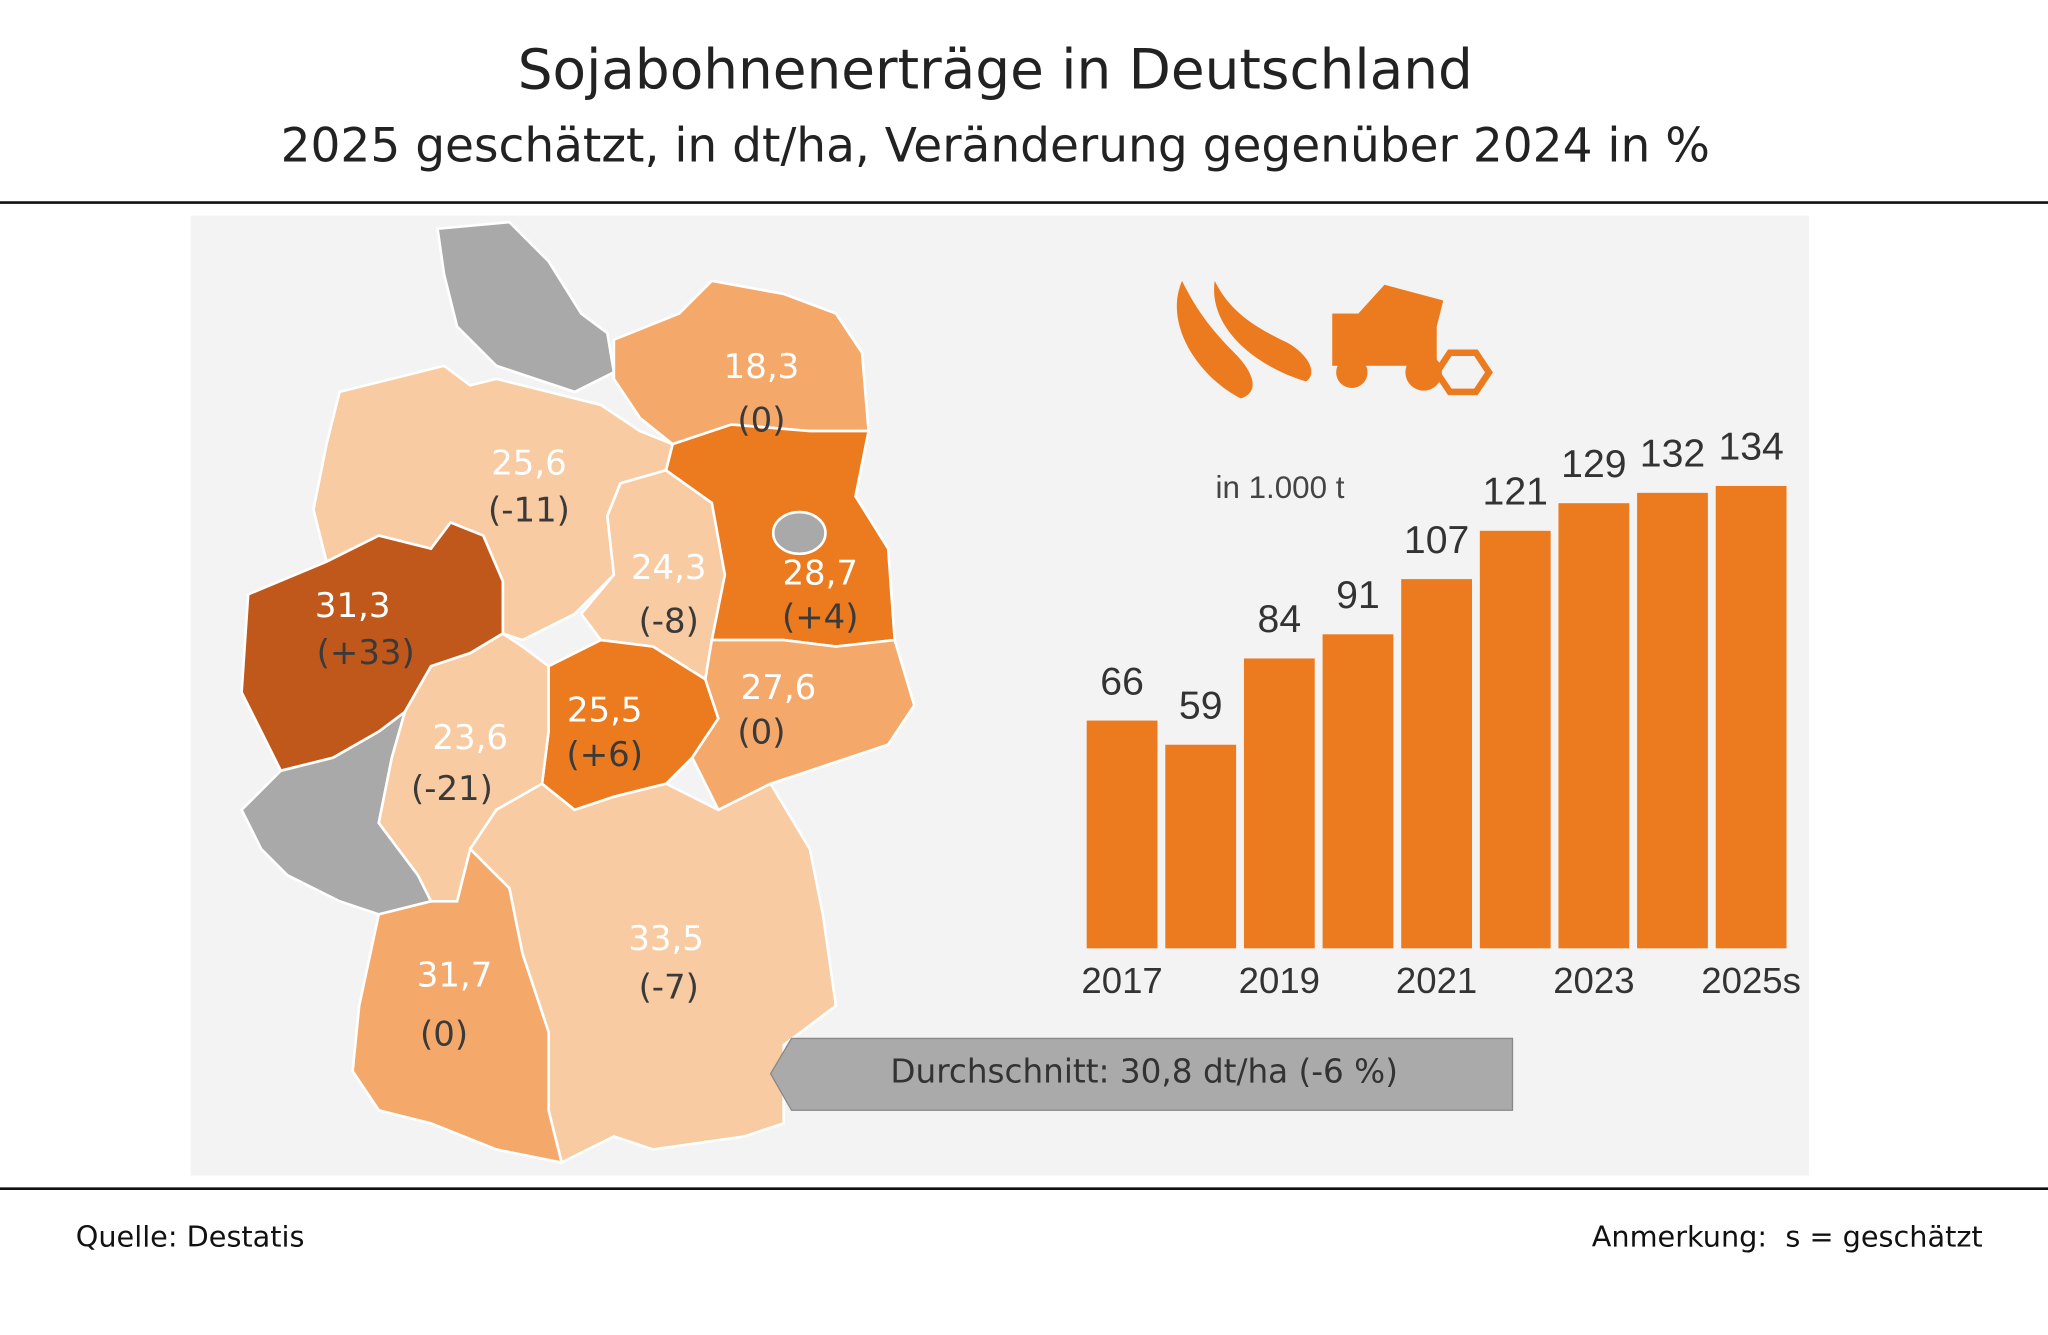  What do you see at coordinates (529, 511) in the screenshot?
I see `region-change: (-11)` at bounding box center [529, 511].